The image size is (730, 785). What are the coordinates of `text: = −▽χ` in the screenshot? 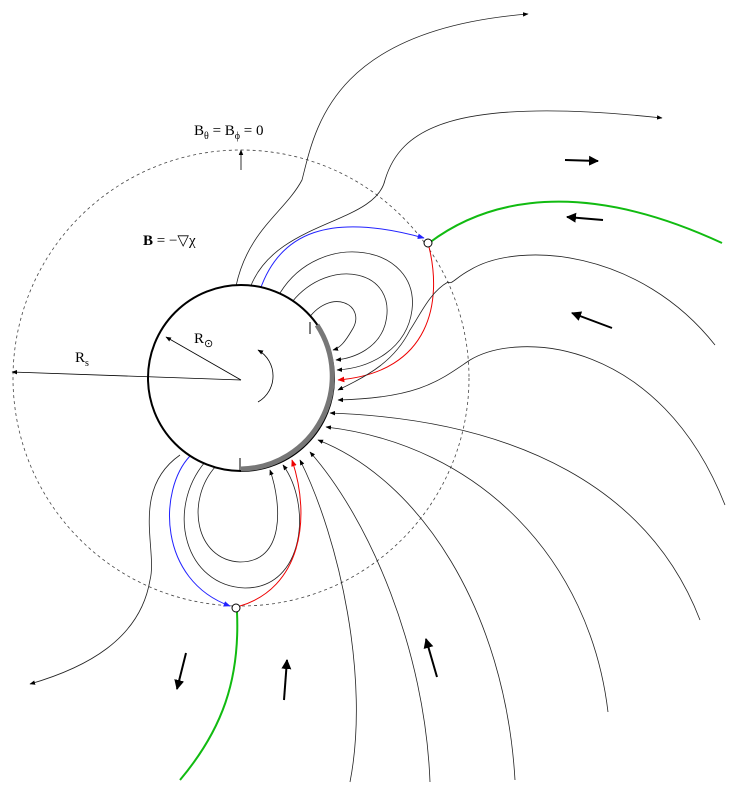 It's located at (174, 241).